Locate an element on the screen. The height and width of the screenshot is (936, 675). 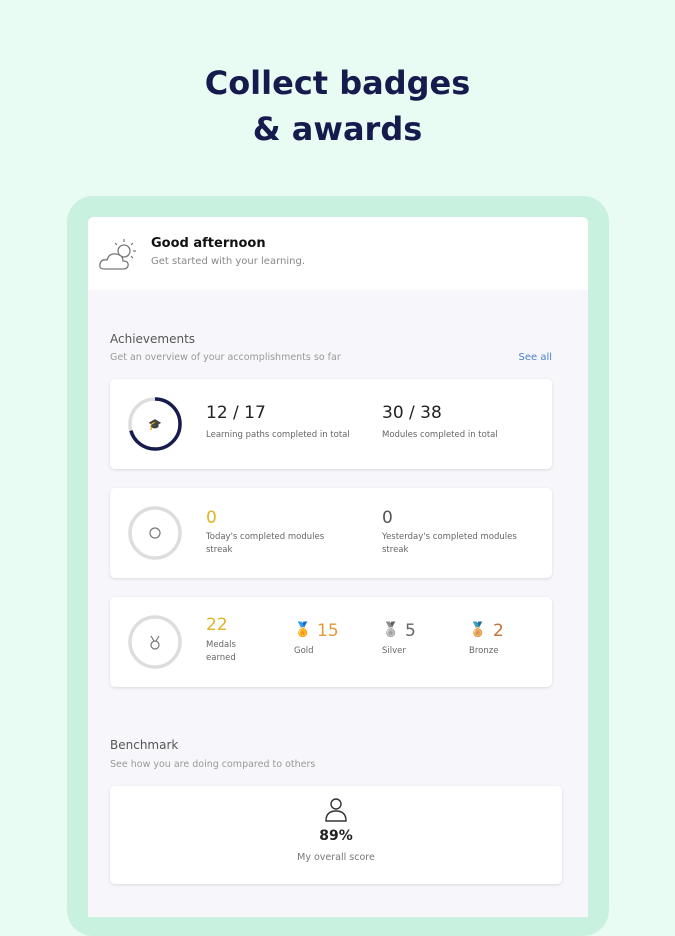
headline-line-2: & awards is located at coordinates (337, 129).